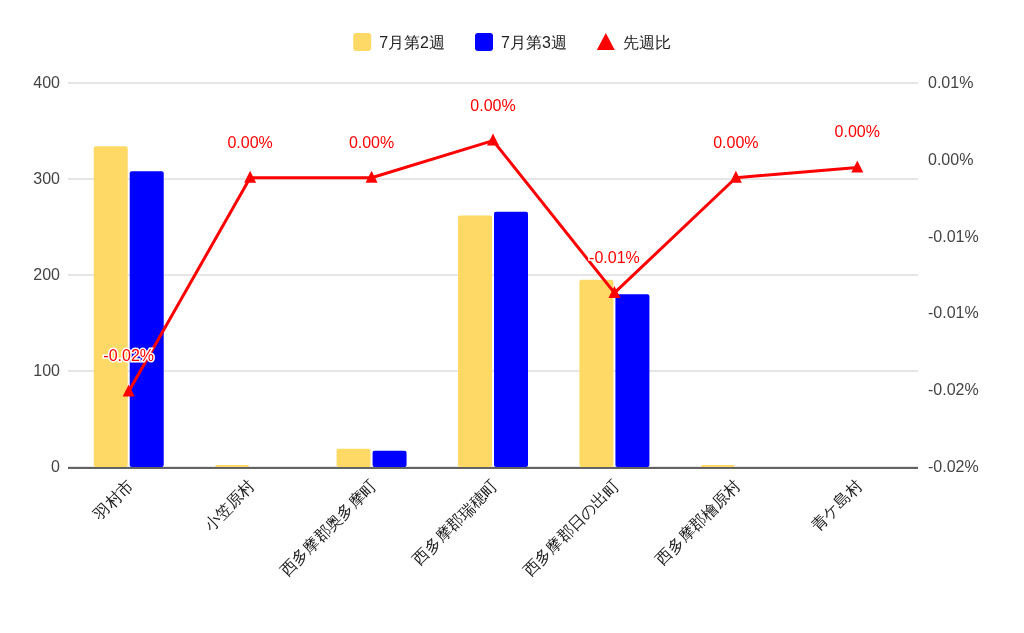 The image size is (1024, 633). I want to click on y-tick-label: 400, so click(47, 82).